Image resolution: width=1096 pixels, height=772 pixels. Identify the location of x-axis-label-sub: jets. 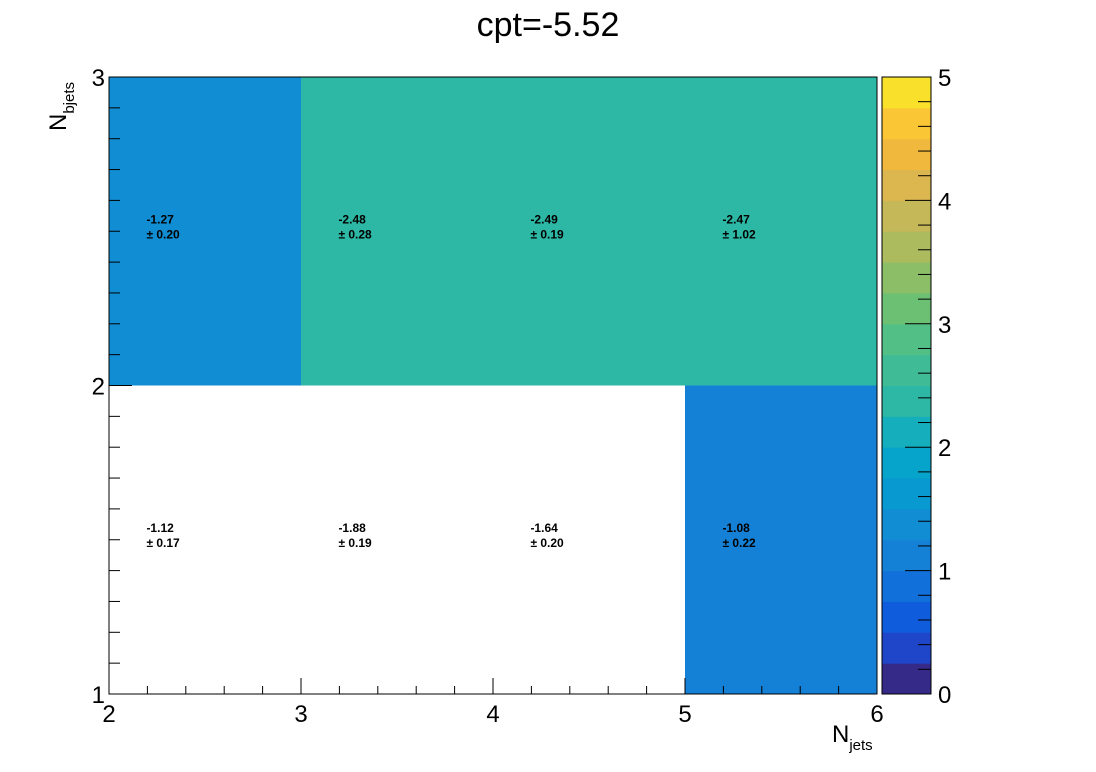
(860, 745).